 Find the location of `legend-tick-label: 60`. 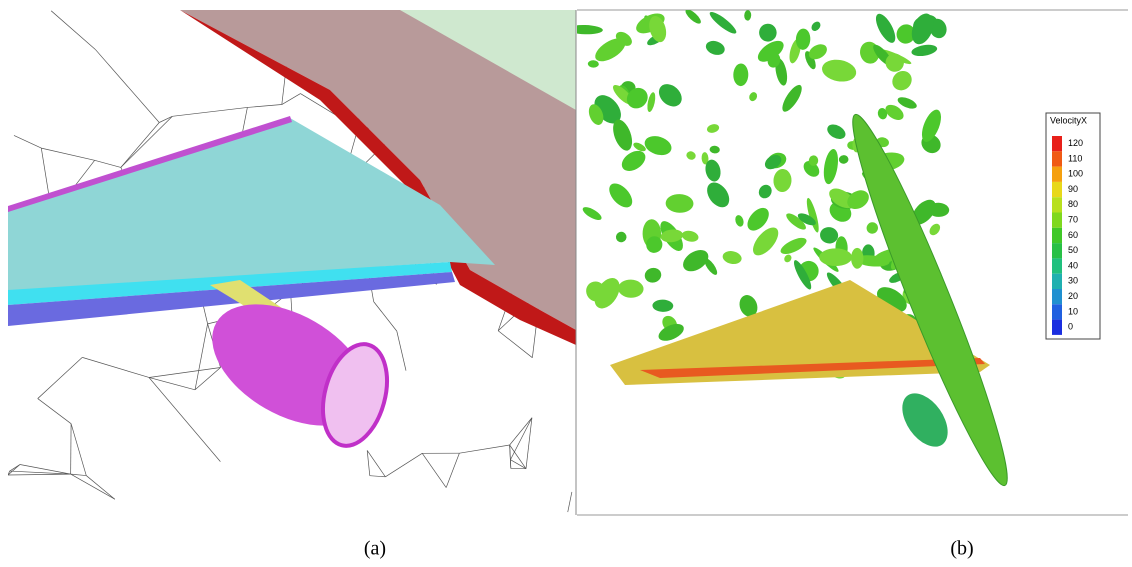

legend-tick-label: 60 is located at coordinates (1073, 235).